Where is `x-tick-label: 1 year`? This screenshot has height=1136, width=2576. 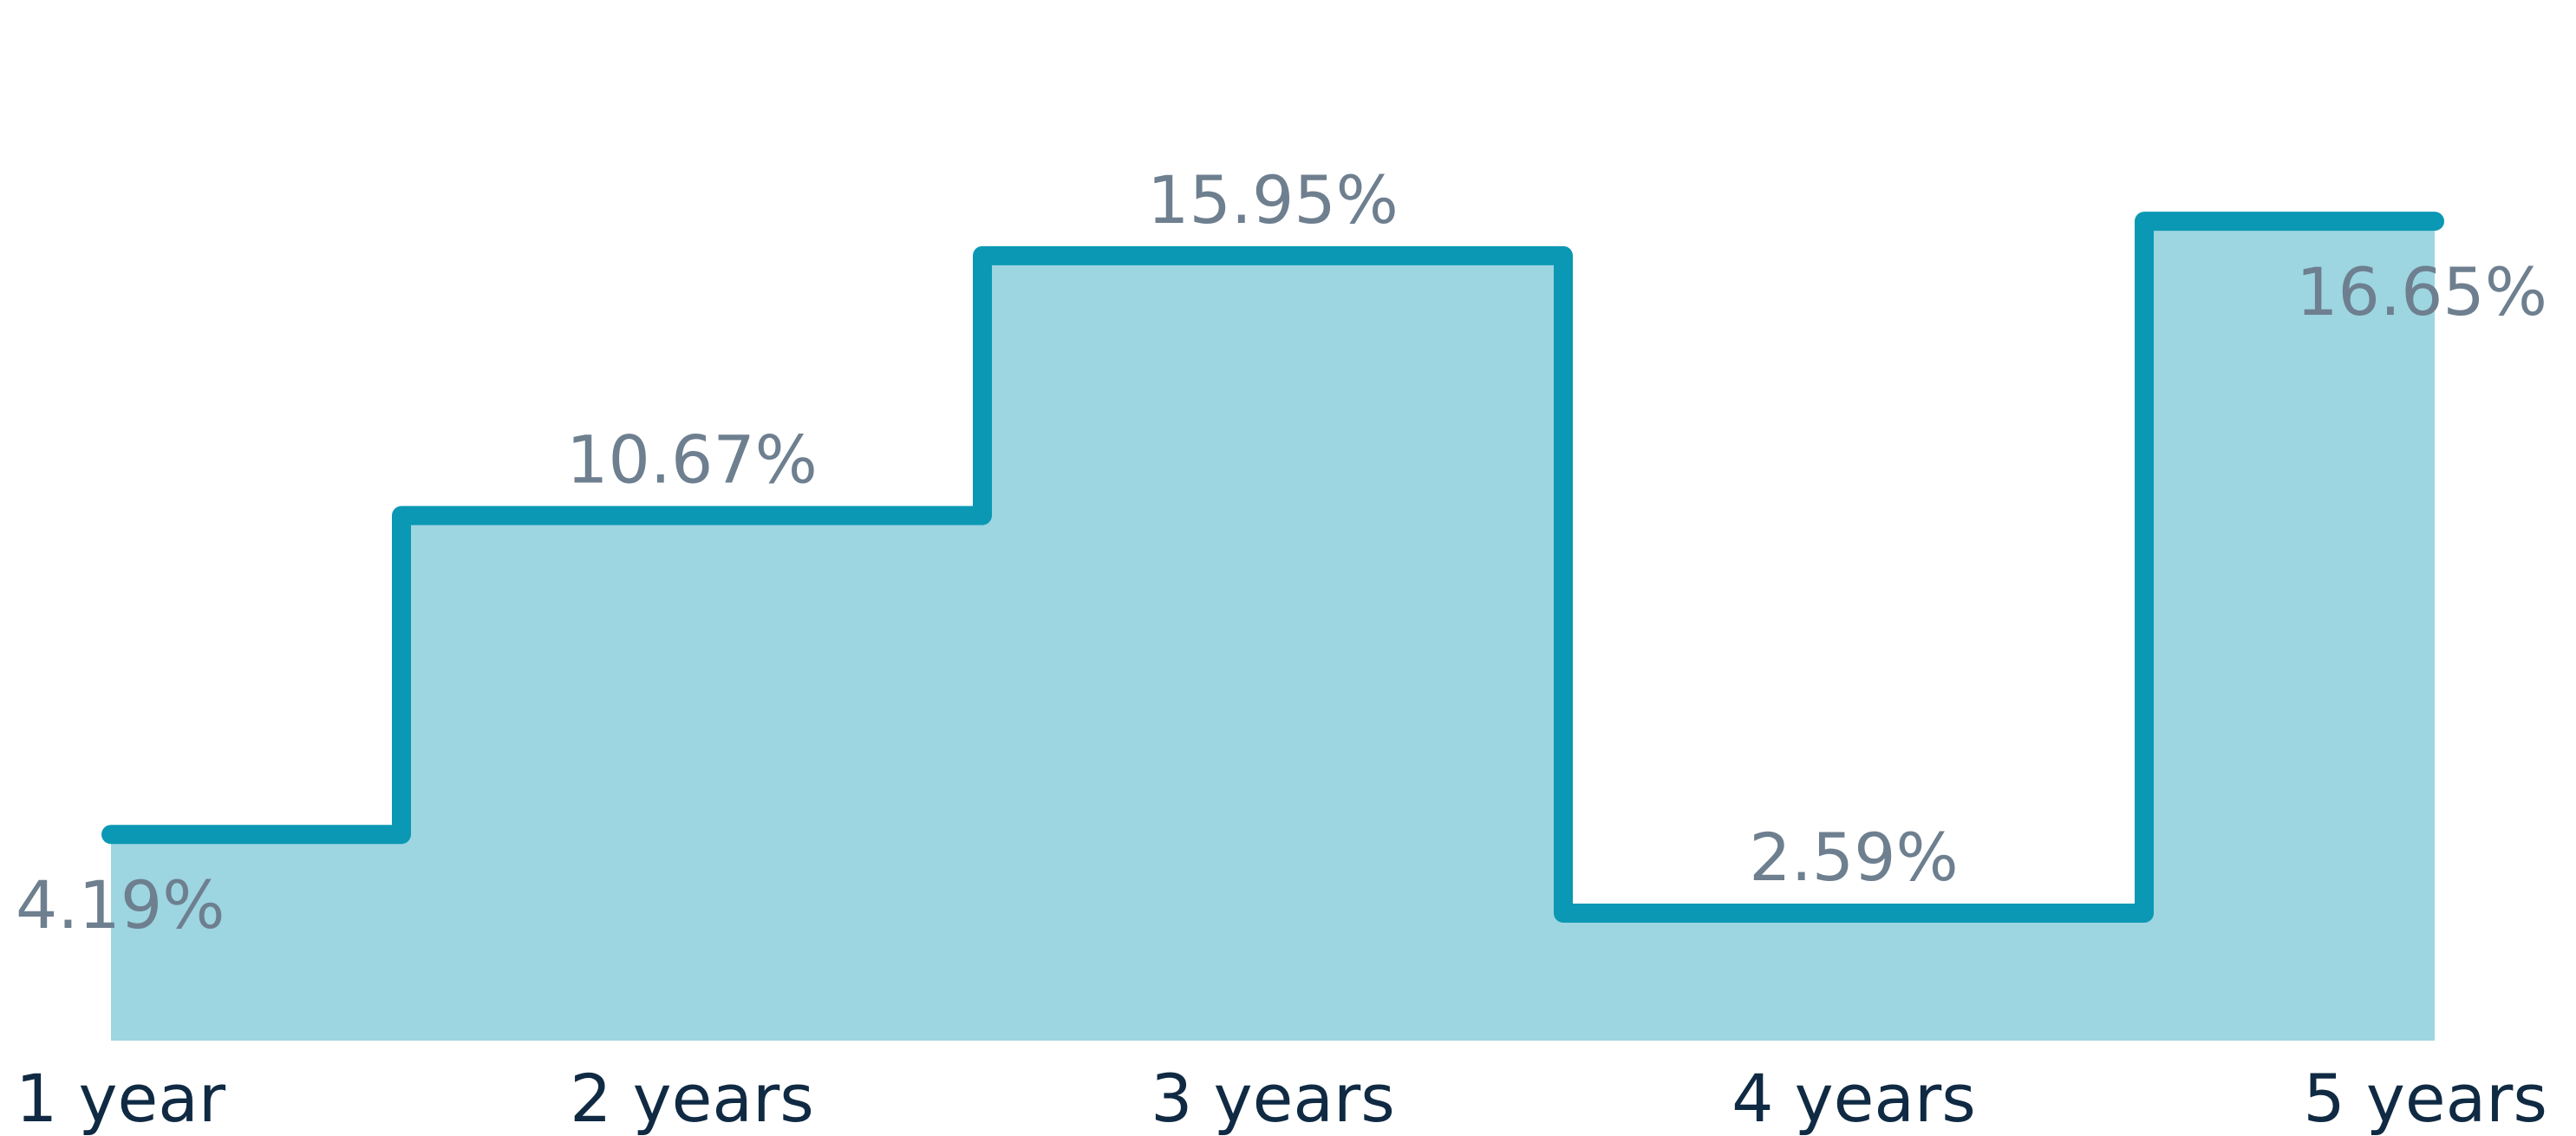 x-tick-label: 1 year is located at coordinates (121, 1098).